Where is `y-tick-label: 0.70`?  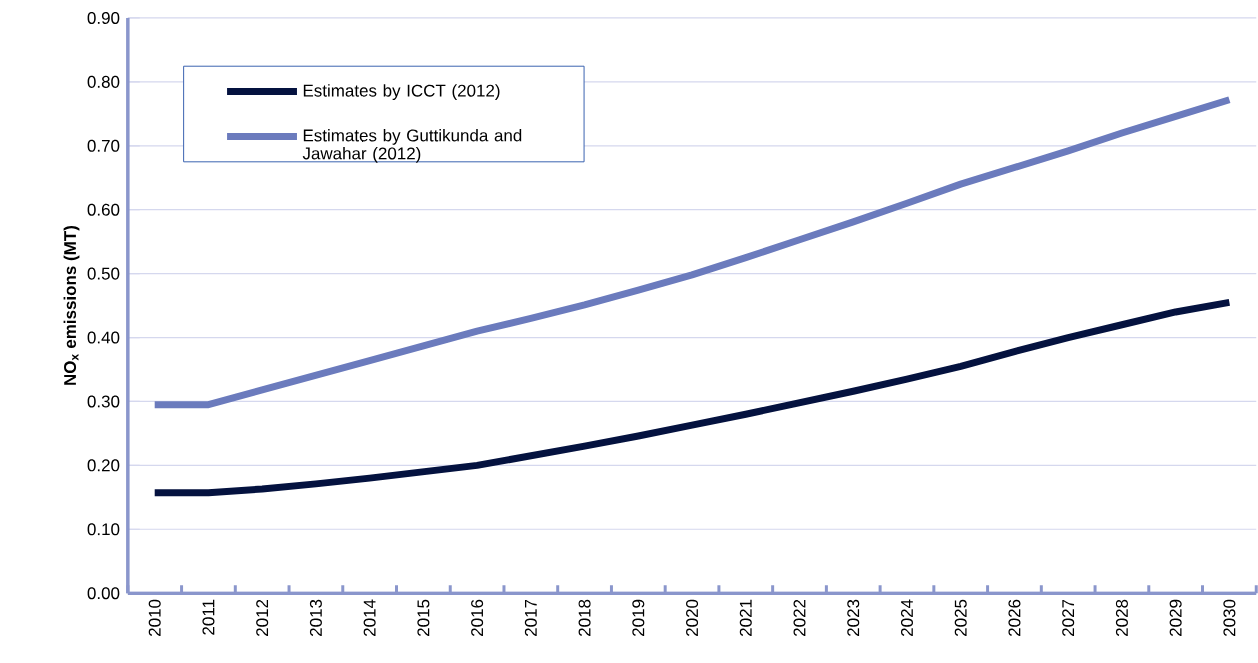 y-tick-label: 0.70 is located at coordinates (103, 145).